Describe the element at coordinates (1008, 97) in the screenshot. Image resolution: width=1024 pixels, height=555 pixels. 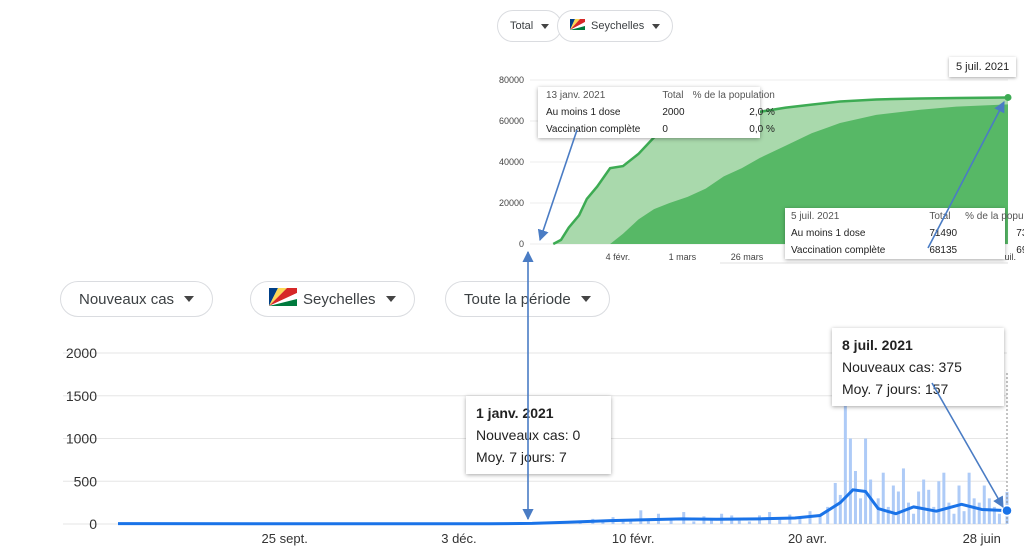
I see `last-point-marker` at that location.